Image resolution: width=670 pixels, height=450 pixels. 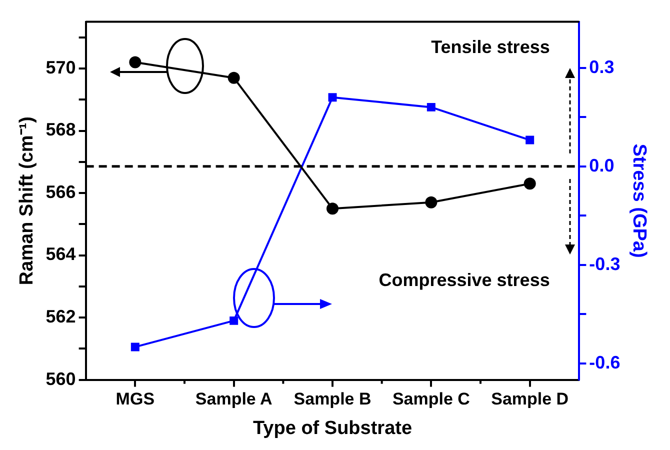 What do you see at coordinates (27, 201) in the screenshot?
I see `y-axis-title: Raman Shift (cm⁻¹)` at bounding box center [27, 201].